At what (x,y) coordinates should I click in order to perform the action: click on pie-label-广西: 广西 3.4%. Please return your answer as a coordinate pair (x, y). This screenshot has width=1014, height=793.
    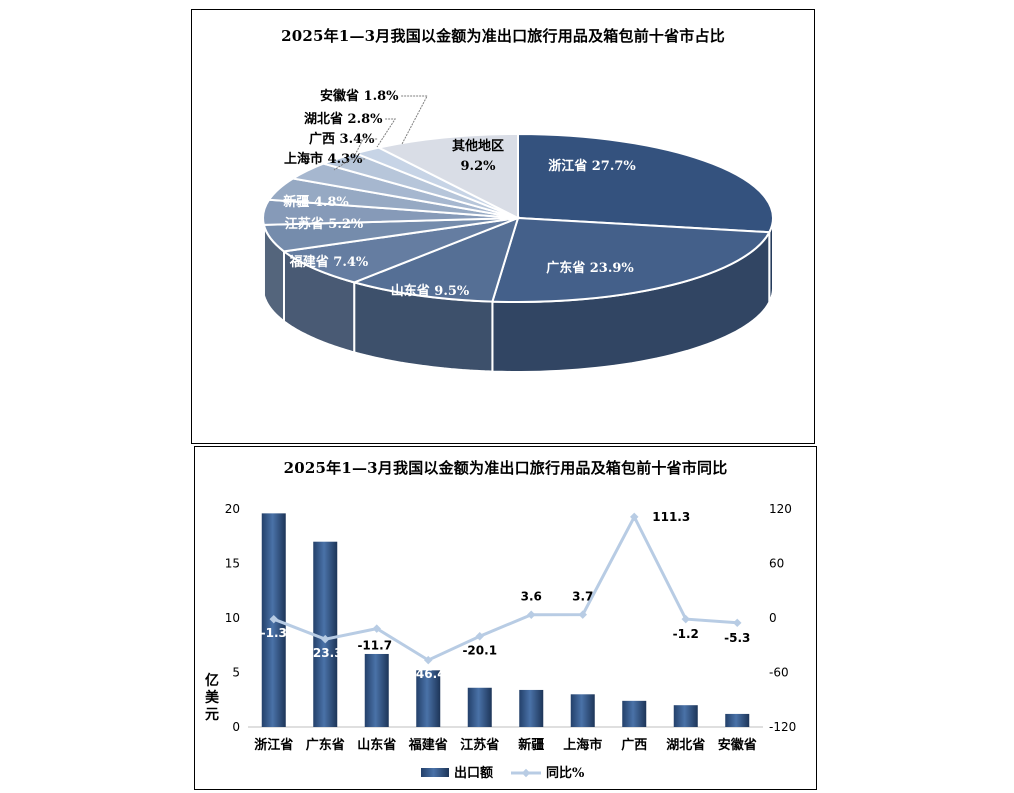
    Looking at the image, I should click on (342, 139).